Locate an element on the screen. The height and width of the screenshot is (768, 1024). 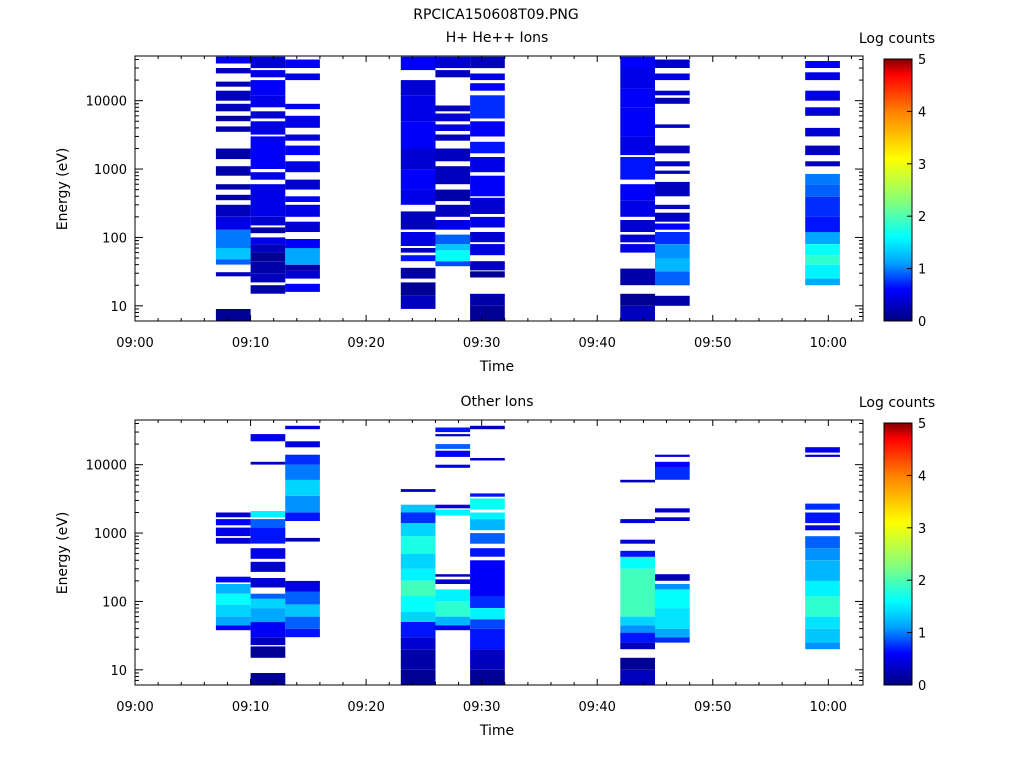
x-tick-label: 09:00 is located at coordinates (134, 707).